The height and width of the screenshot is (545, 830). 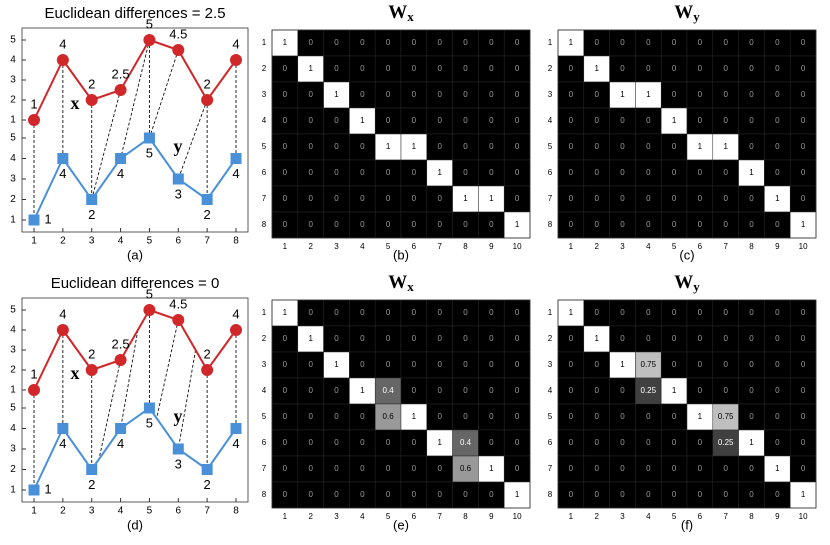 What do you see at coordinates (683, 282) in the screenshot?
I see `title-main: W` at bounding box center [683, 282].